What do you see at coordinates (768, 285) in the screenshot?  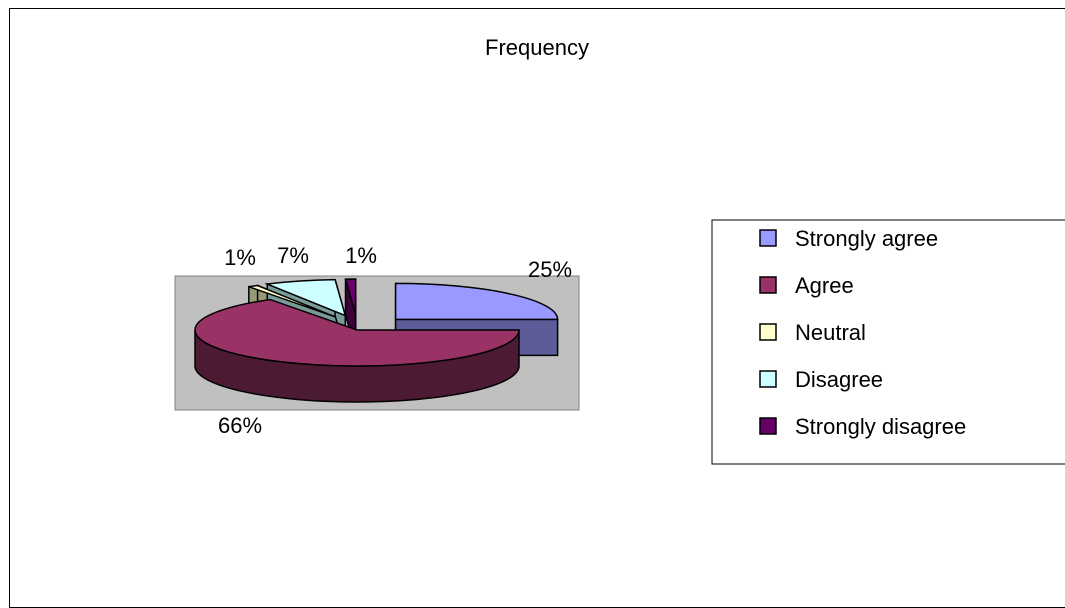 I see `legend-swatch-agree` at bounding box center [768, 285].